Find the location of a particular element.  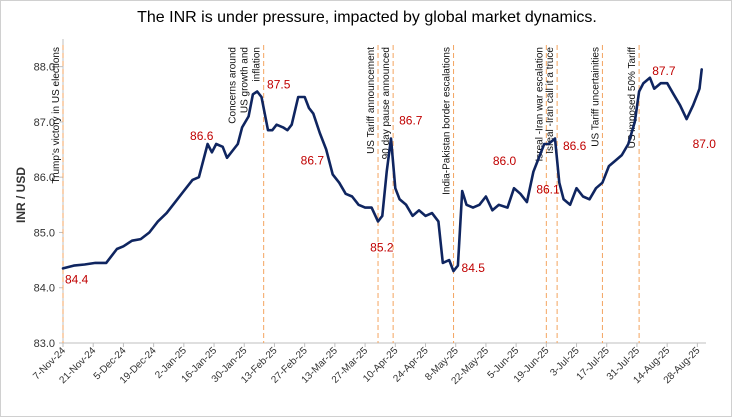

event-annotation: 90 day pause announced is located at coordinates (386, 103).